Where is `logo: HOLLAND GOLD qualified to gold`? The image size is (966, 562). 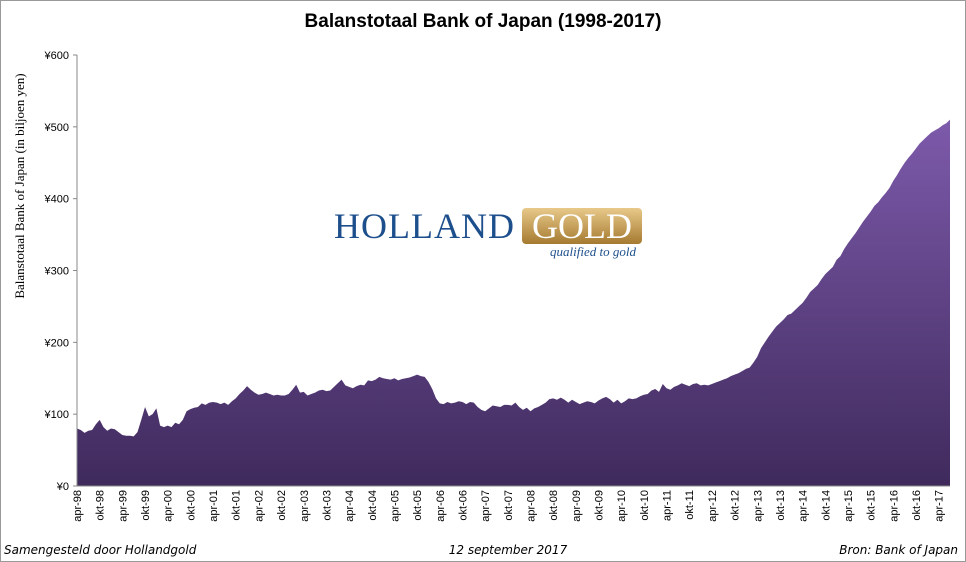
logo: HOLLAND GOLD qualified to gold is located at coordinates (488, 232).